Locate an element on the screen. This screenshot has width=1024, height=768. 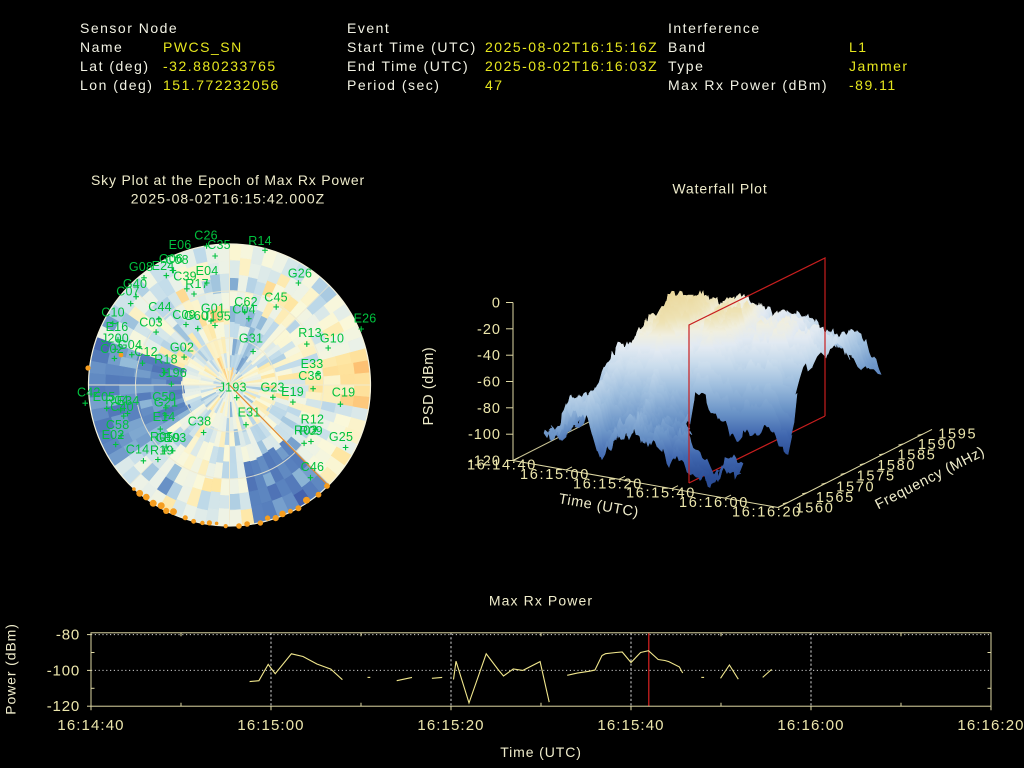
svg-text: End Time (UTC) is located at coordinates (408, 66).